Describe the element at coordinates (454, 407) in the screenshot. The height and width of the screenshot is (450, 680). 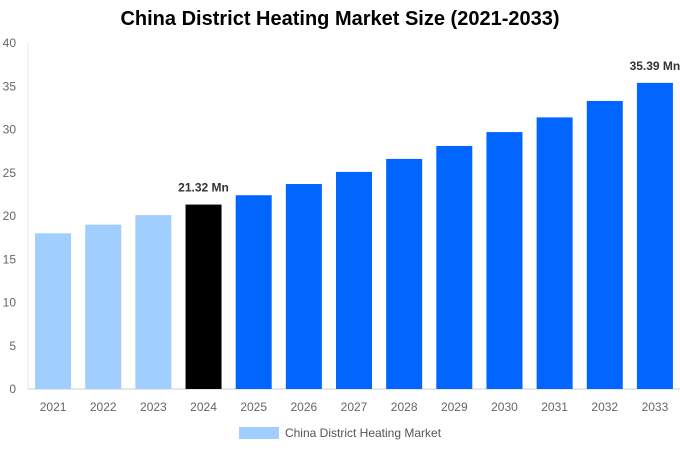
I see `x-tick-label: 2029` at that location.